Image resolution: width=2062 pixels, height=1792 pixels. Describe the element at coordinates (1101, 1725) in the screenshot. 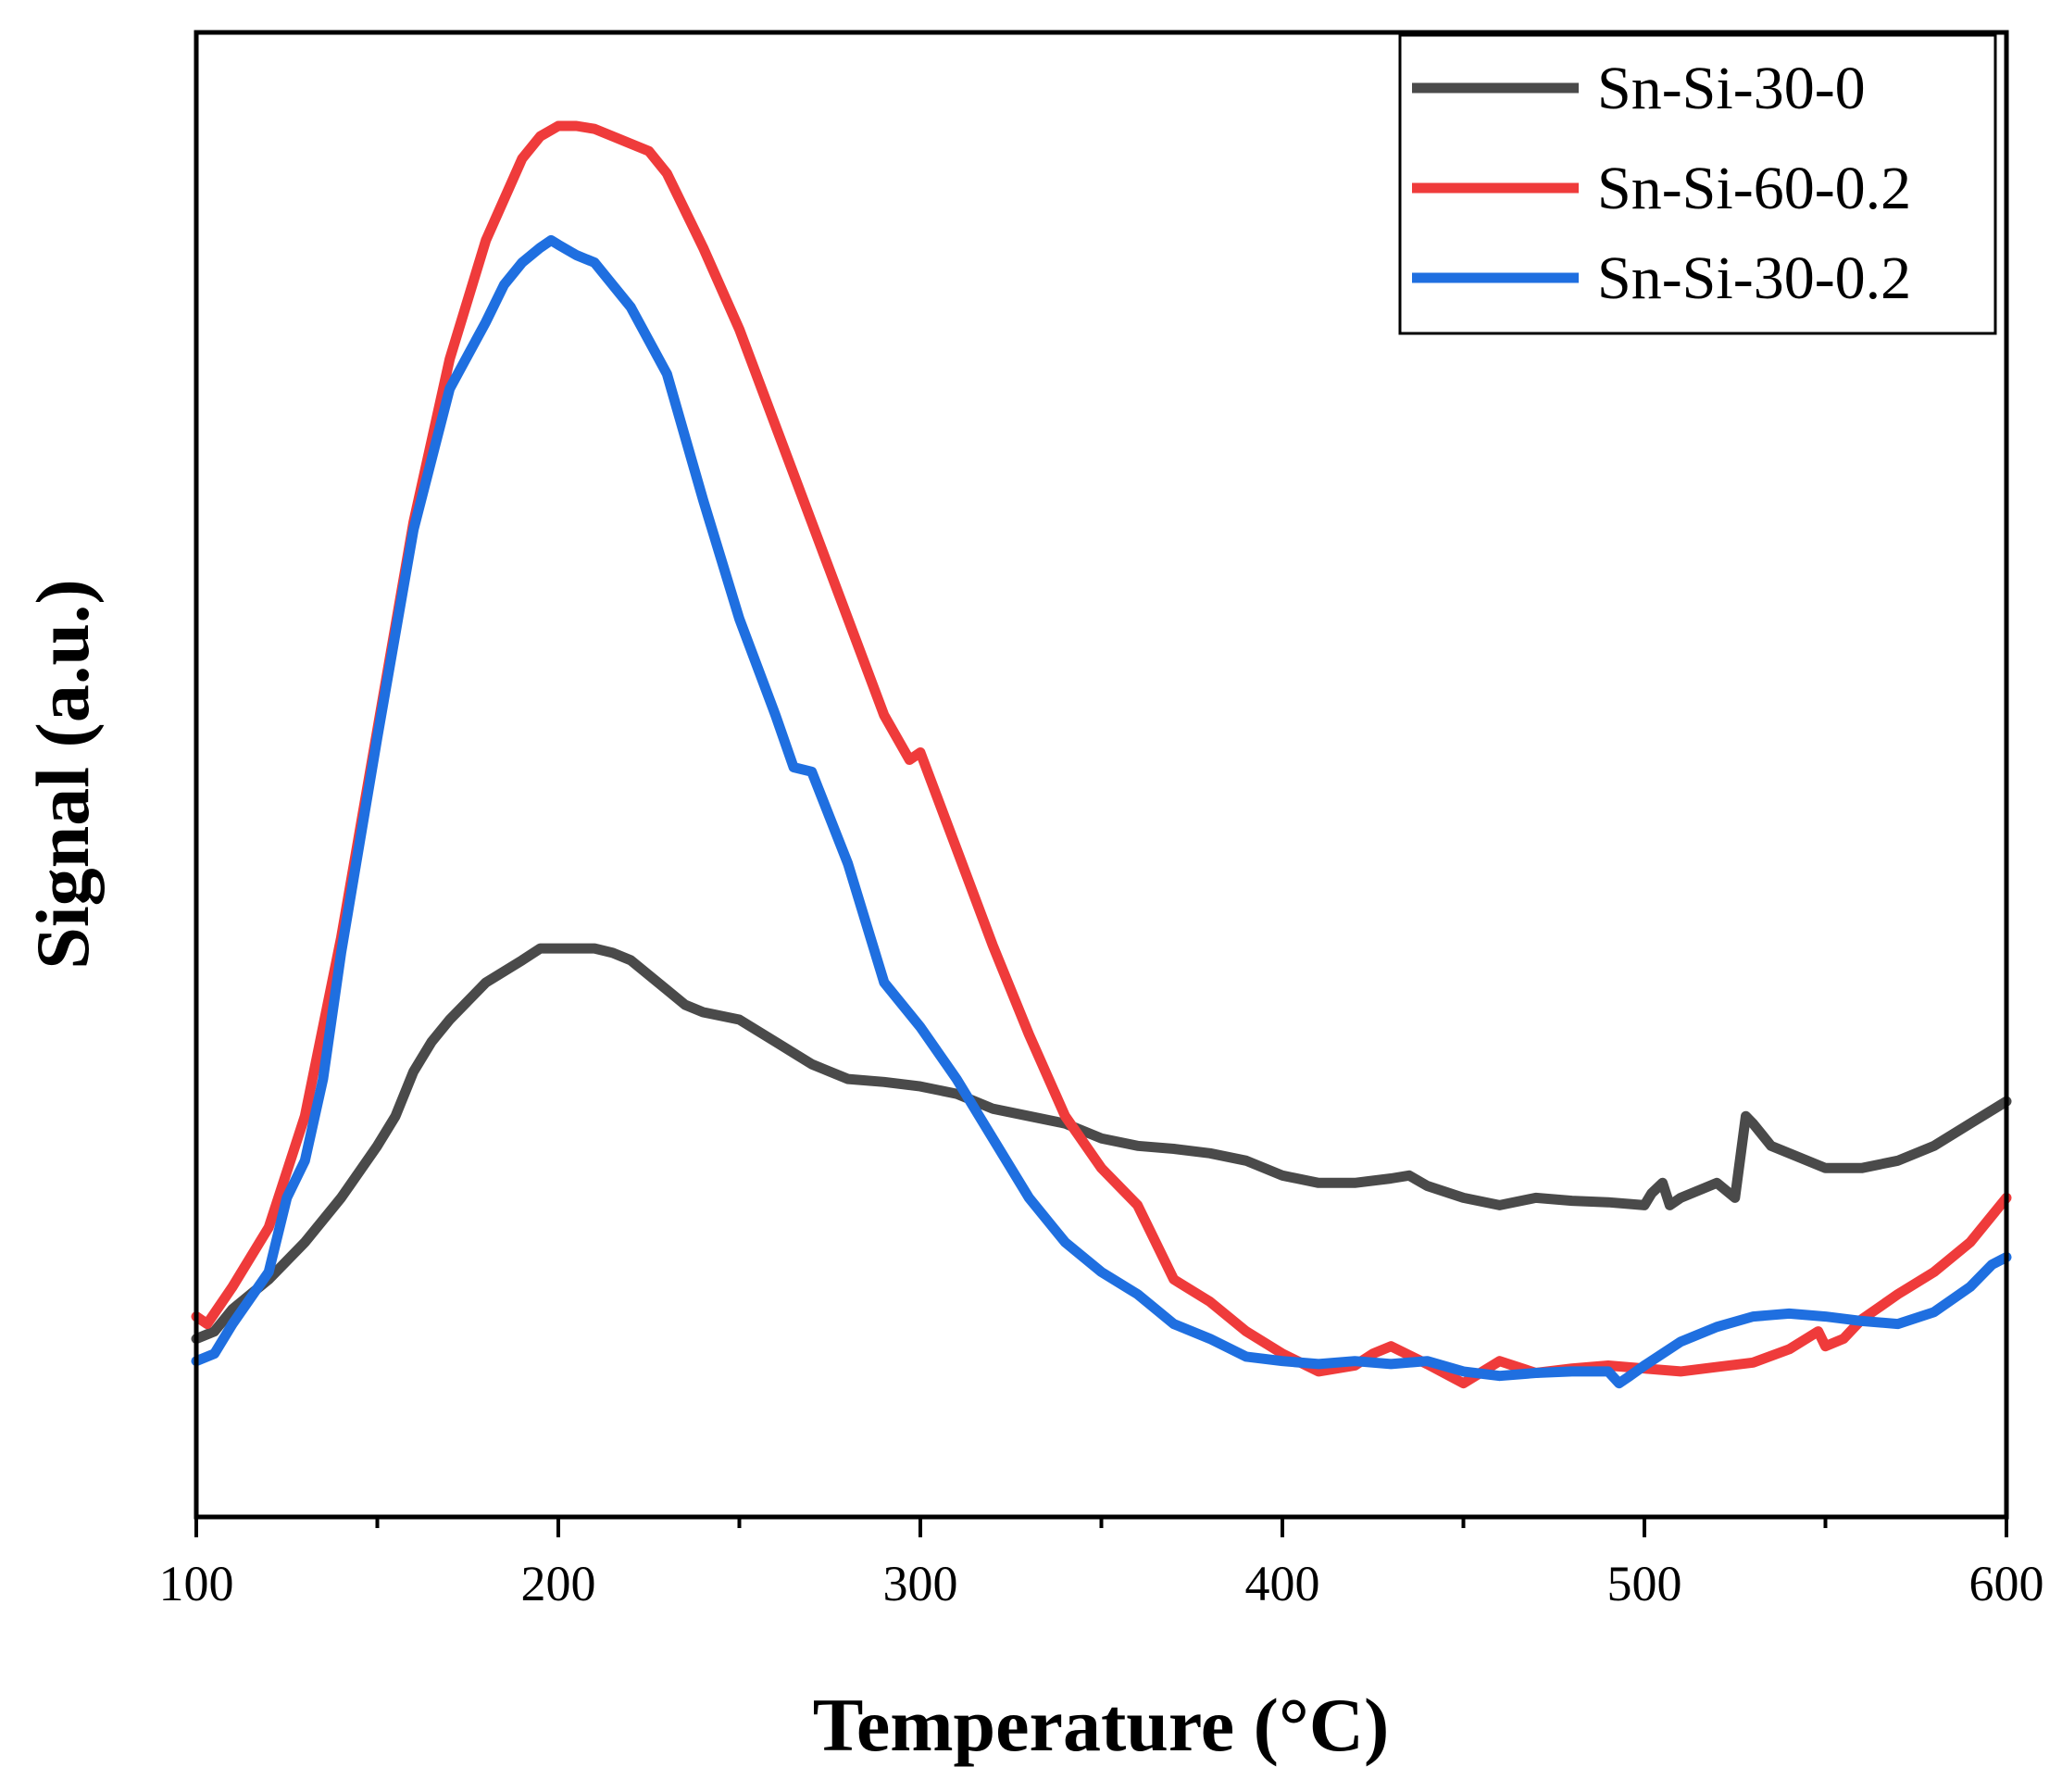

I see `x-axis-title: Temperature (°C)` at that location.